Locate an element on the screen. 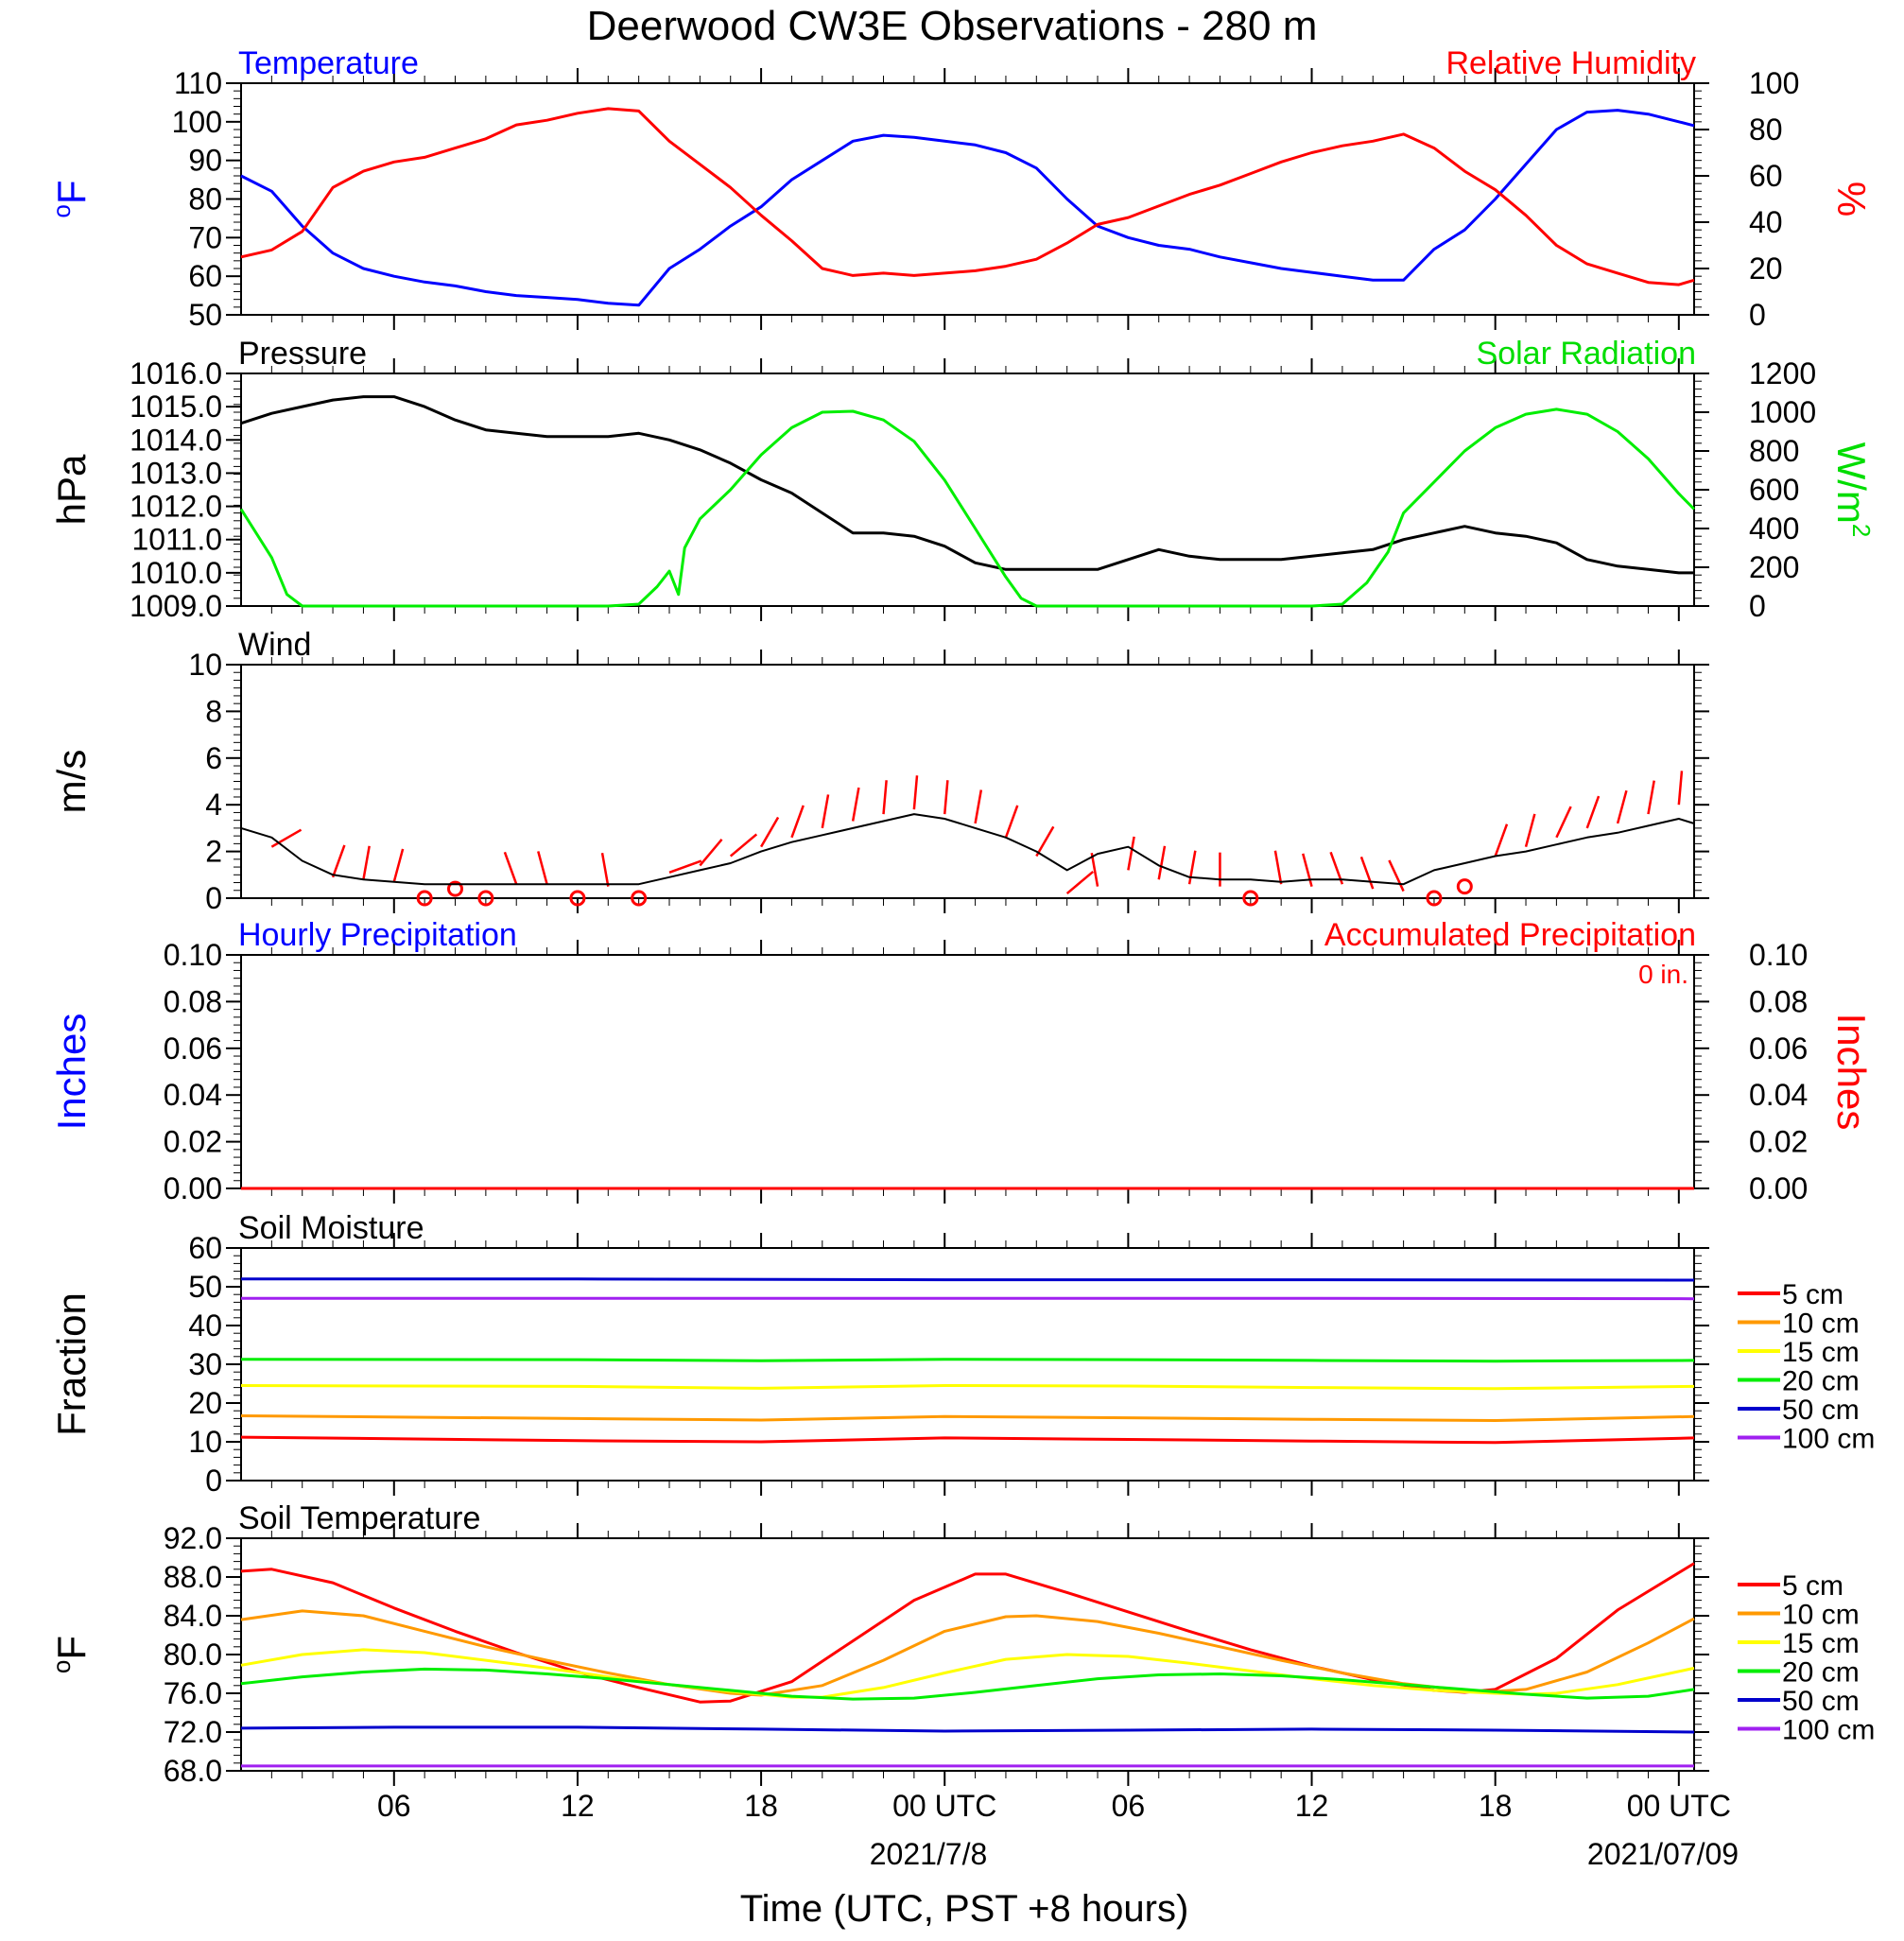 The height and width of the screenshot is (1941, 1904). y-tick-label-left: 6 is located at coordinates (214, 758).